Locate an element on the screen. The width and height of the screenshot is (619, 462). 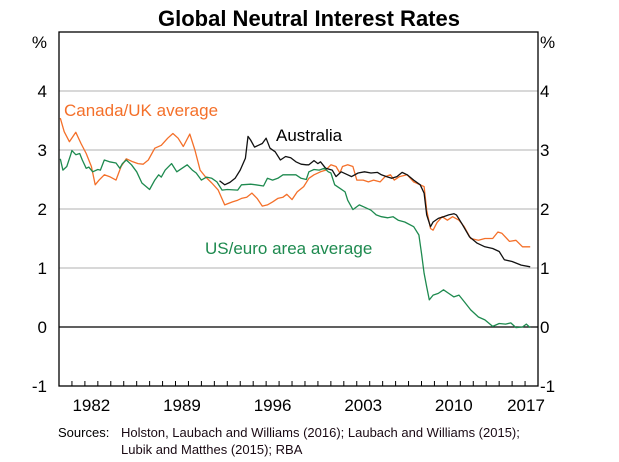
y-tick-label-left: 3 is located at coordinates (42, 150).